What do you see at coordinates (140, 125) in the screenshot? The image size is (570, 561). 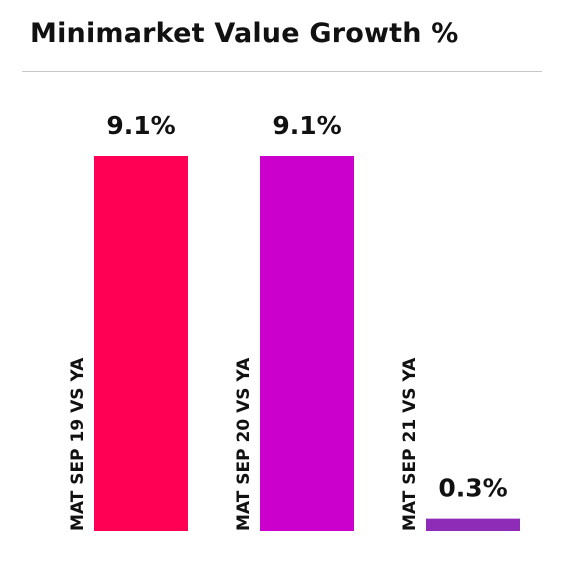 I see `value-label-1: 9.1%` at bounding box center [140, 125].